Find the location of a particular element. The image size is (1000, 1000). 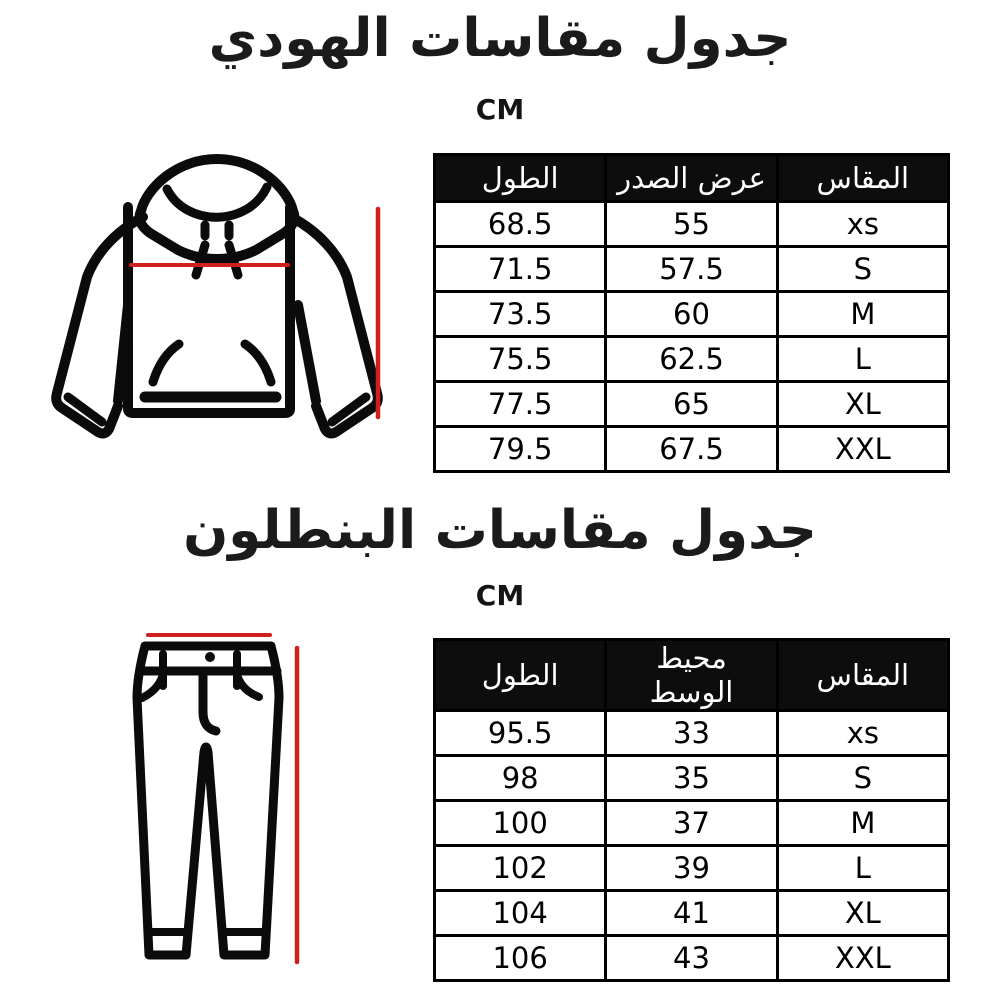

column-header-chest-width: عرض الصدر is located at coordinates (691, 178).